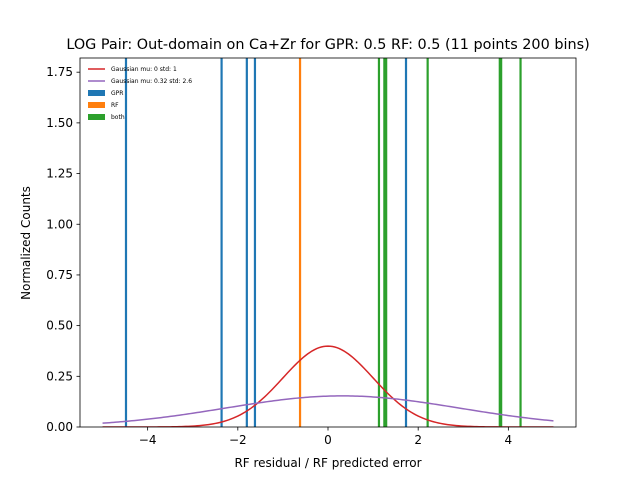 The image size is (640, 480). I want to click on legend-label-gpr: GPR, so click(117, 93).